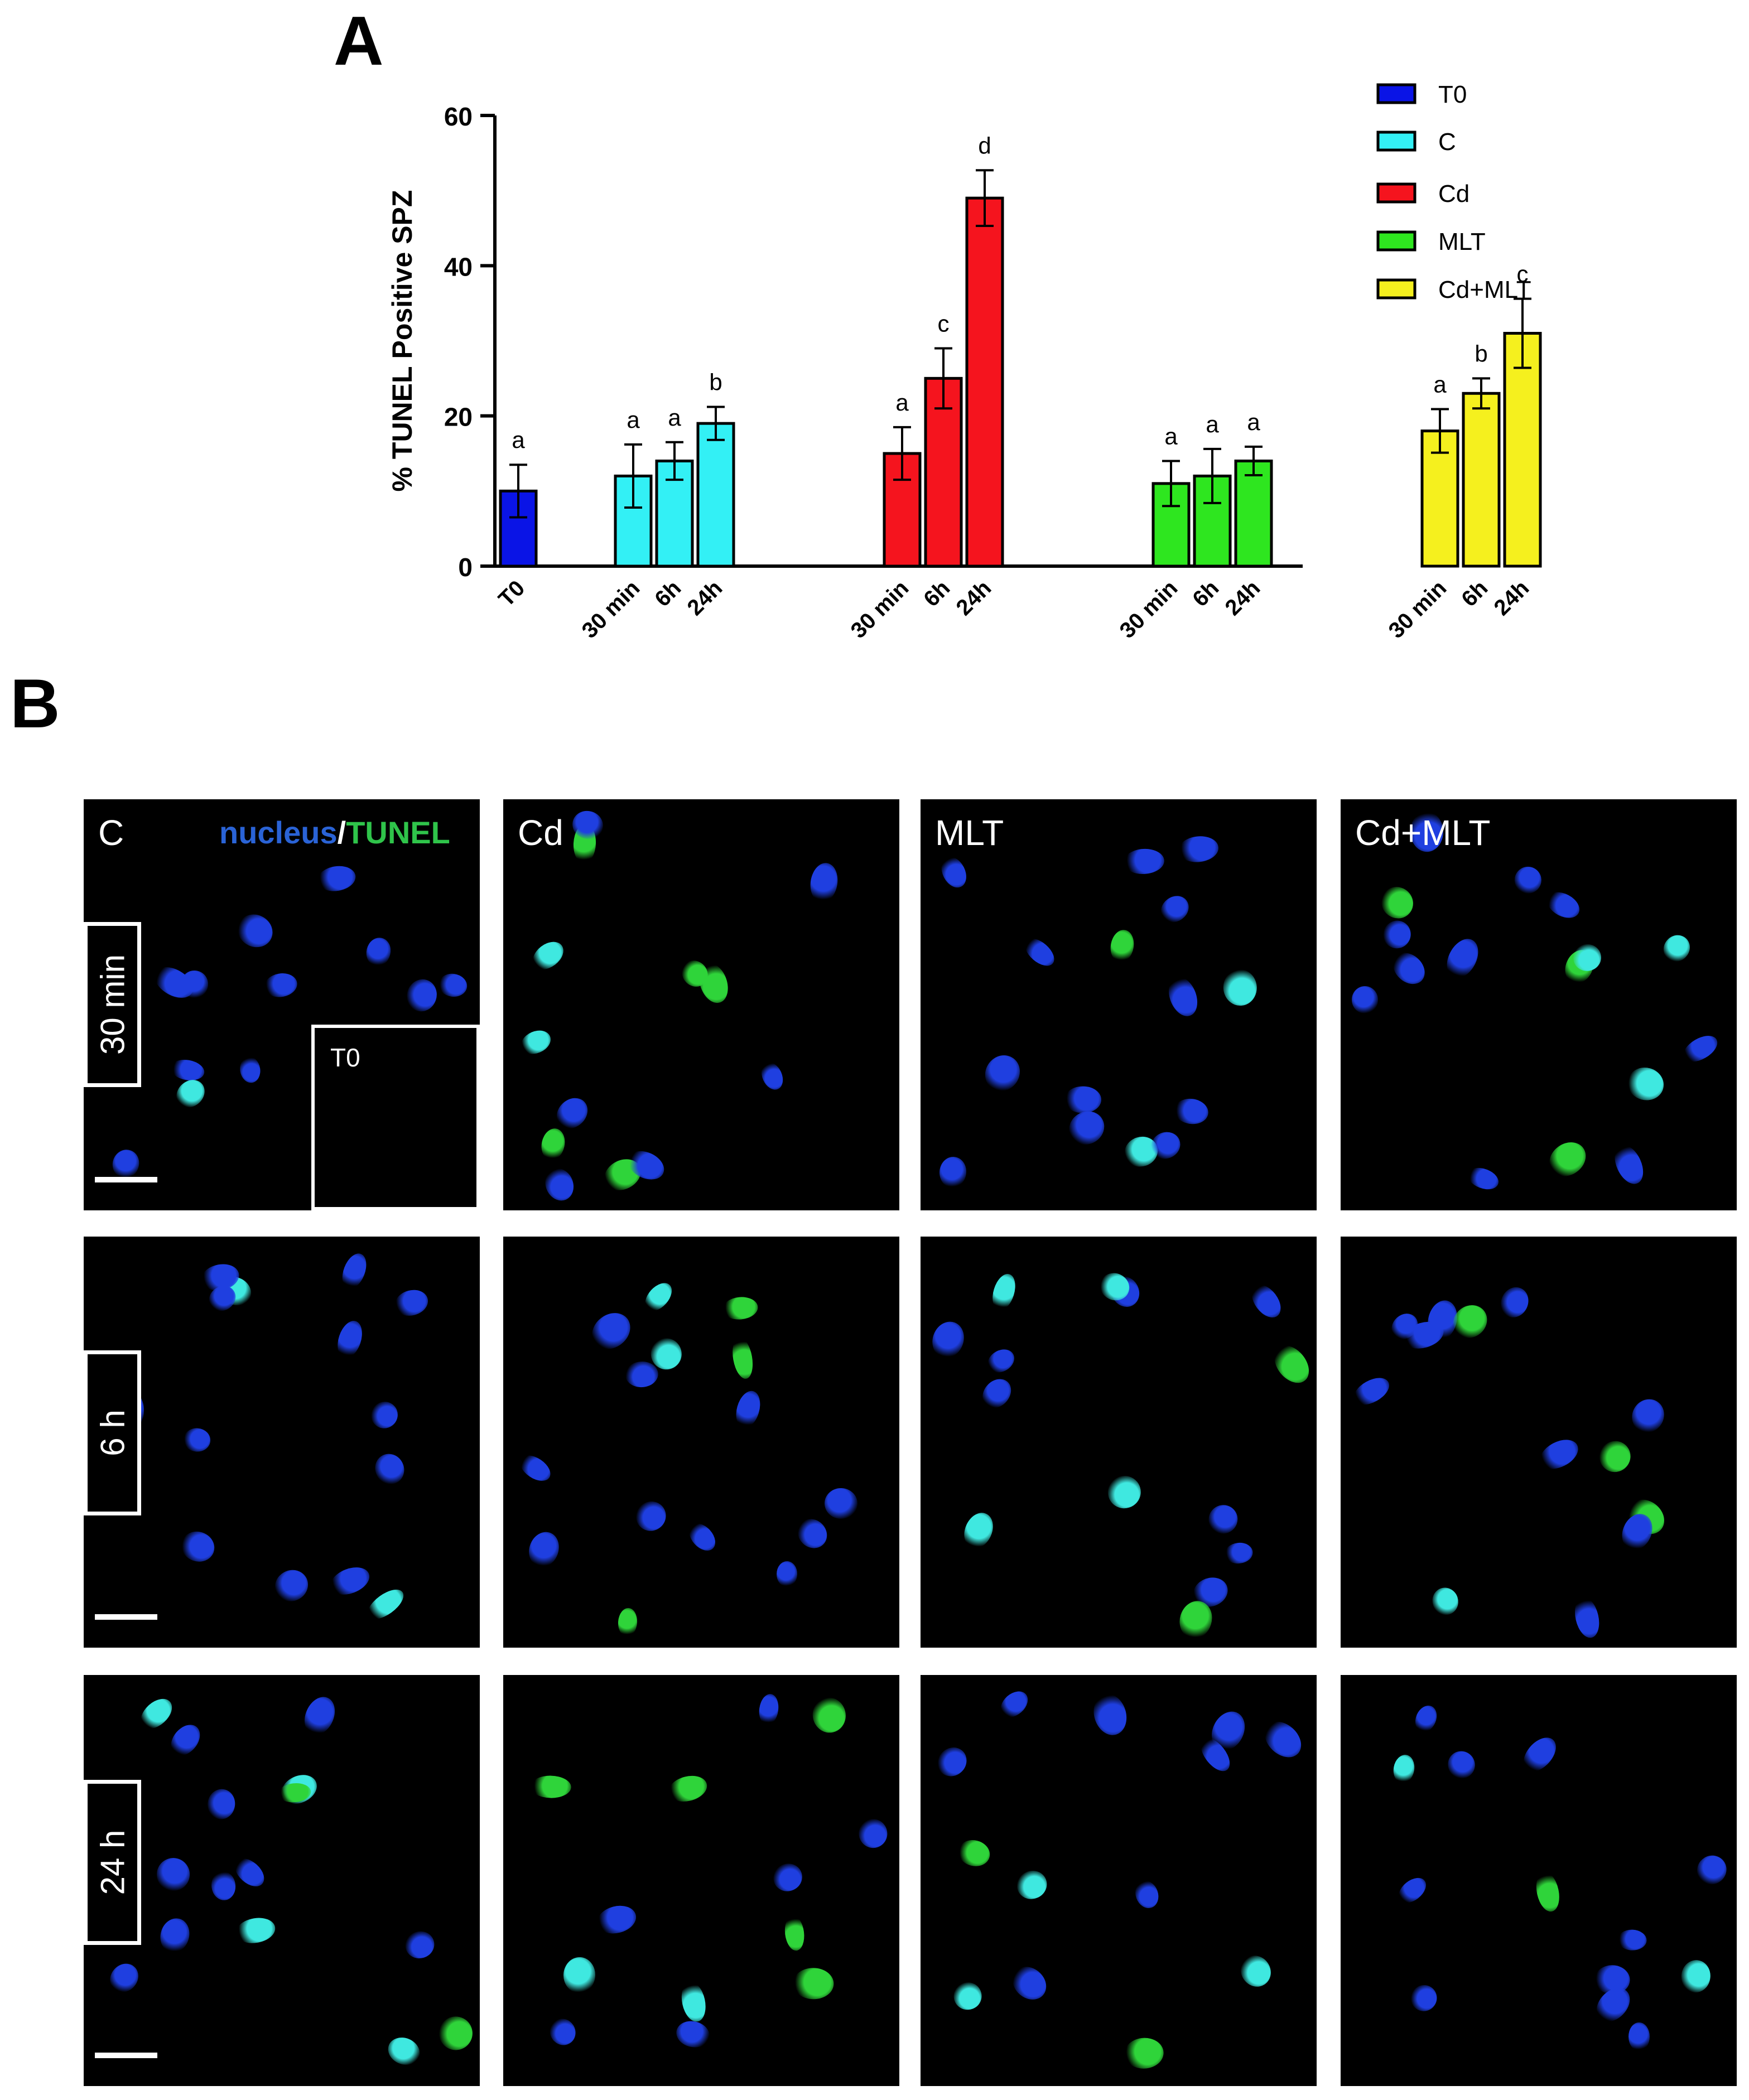 This screenshot has width=1749, height=2100. What do you see at coordinates (540, 833) in the screenshot?
I see `column-label: Cd` at bounding box center [540, 833].